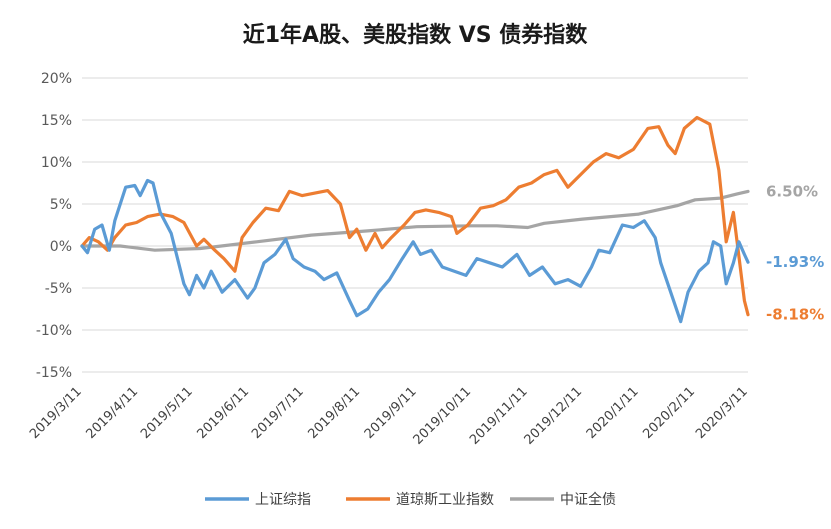  I want to click on y-axis-ticks: 20% 15% 10% 5% 0% -5% -10% -15%, so click(54, 226).